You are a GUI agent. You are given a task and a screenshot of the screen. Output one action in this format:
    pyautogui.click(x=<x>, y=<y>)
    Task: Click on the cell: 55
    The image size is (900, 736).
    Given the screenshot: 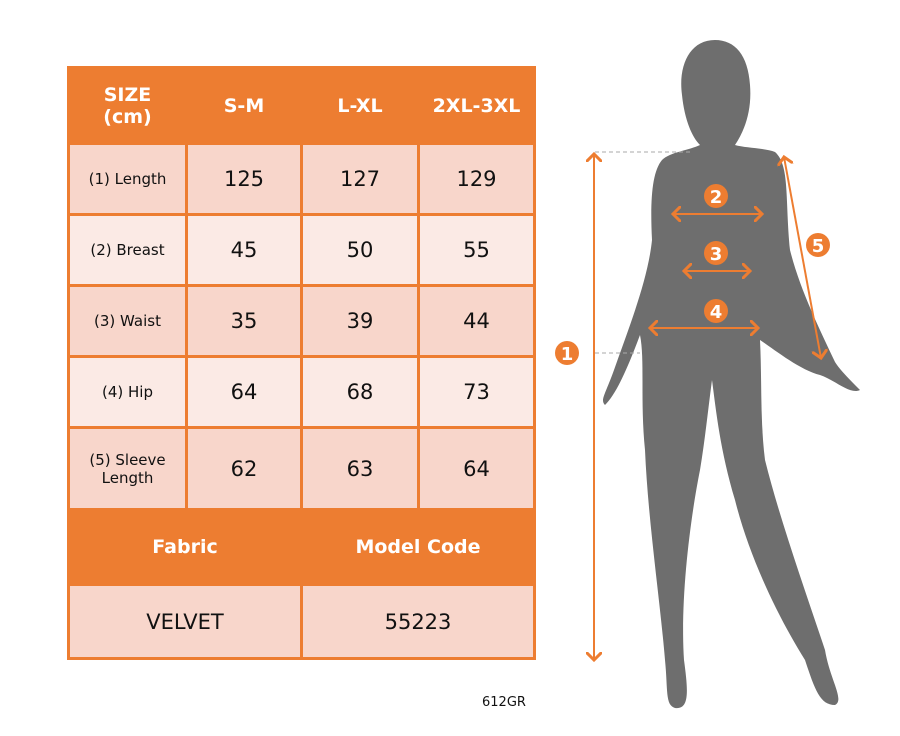 What is the action you would take?
    pyautogui.click(x=476, y=250)
    